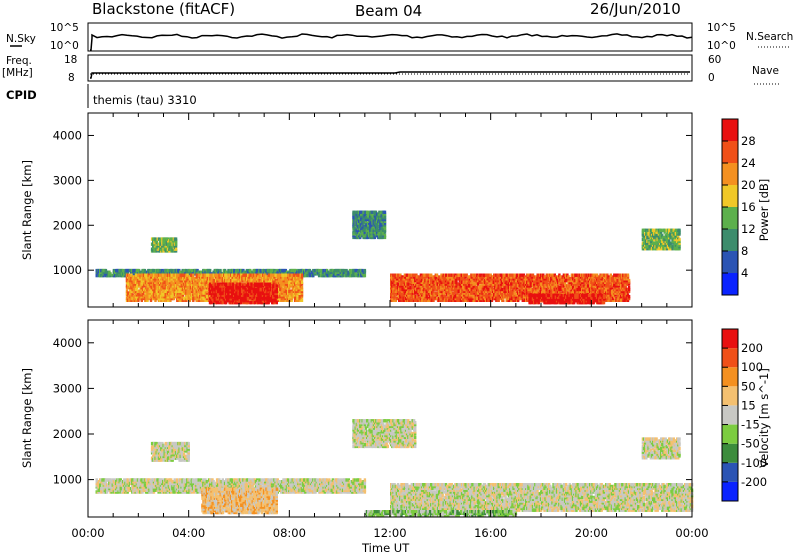 The width and height of the screenshot is (800, 558). I want to click on beam-title: Beam 04, so click(388, 11).